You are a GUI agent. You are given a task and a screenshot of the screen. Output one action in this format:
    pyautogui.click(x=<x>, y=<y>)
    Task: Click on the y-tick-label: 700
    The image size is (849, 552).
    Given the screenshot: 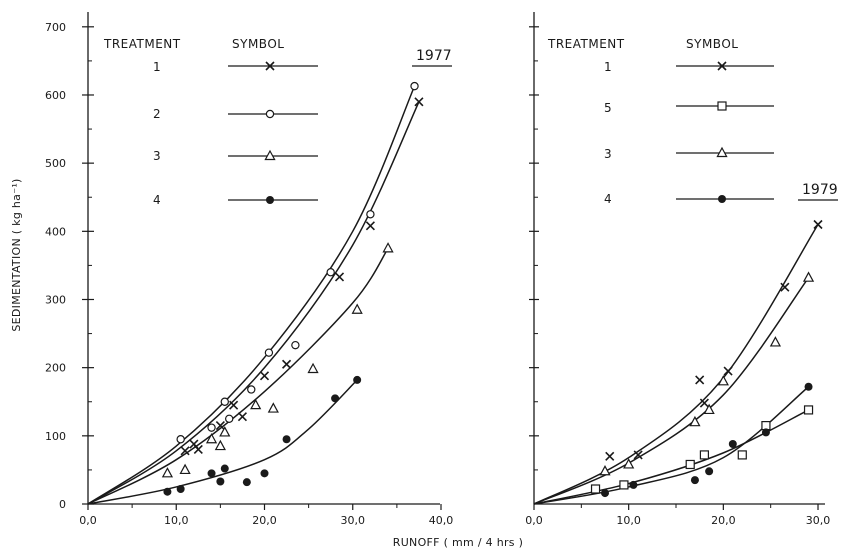 What is the action you would take?
    pyautogui.click(x=55, y=27)
    